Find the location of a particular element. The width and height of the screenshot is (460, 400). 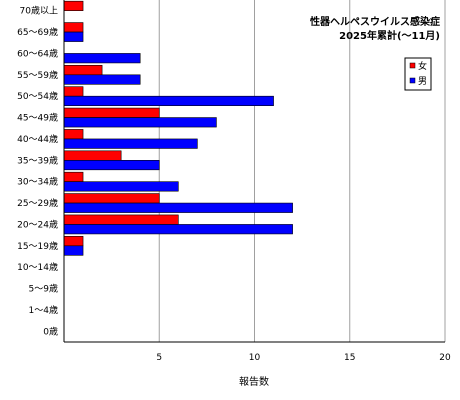

y-tick-label: 65～69歳 is located at coordinates (37, 32).